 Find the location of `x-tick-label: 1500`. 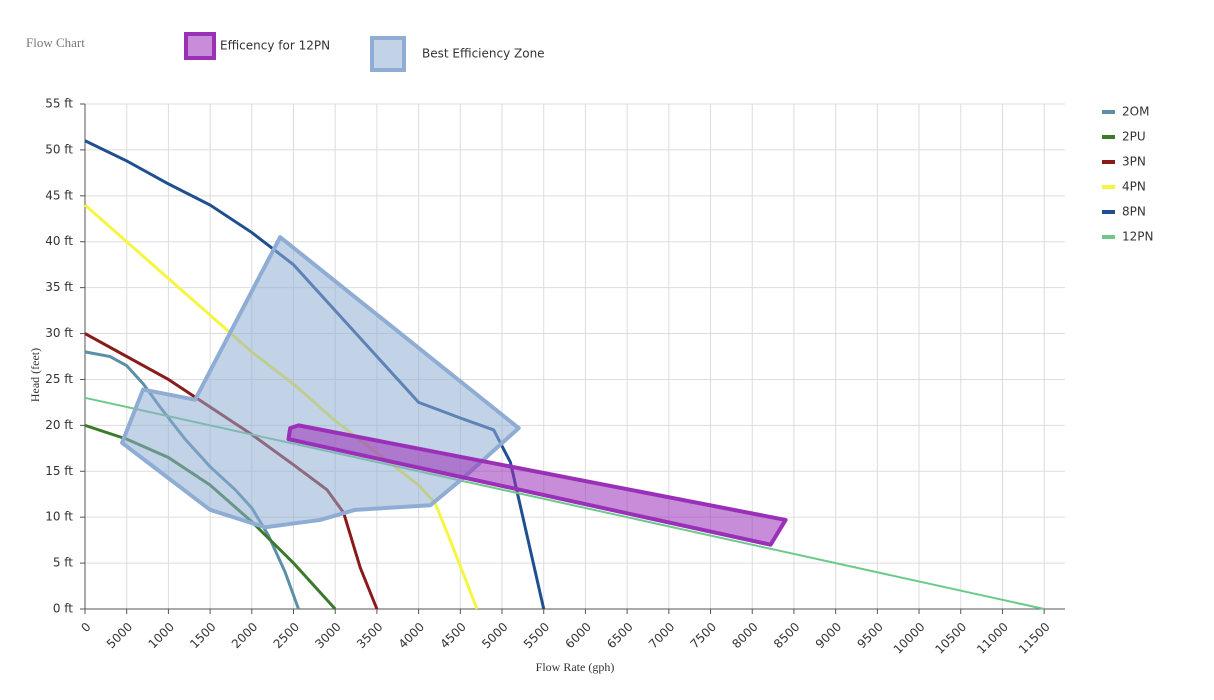

x-tick-label: 1500 is located at coordinates (202, 635).